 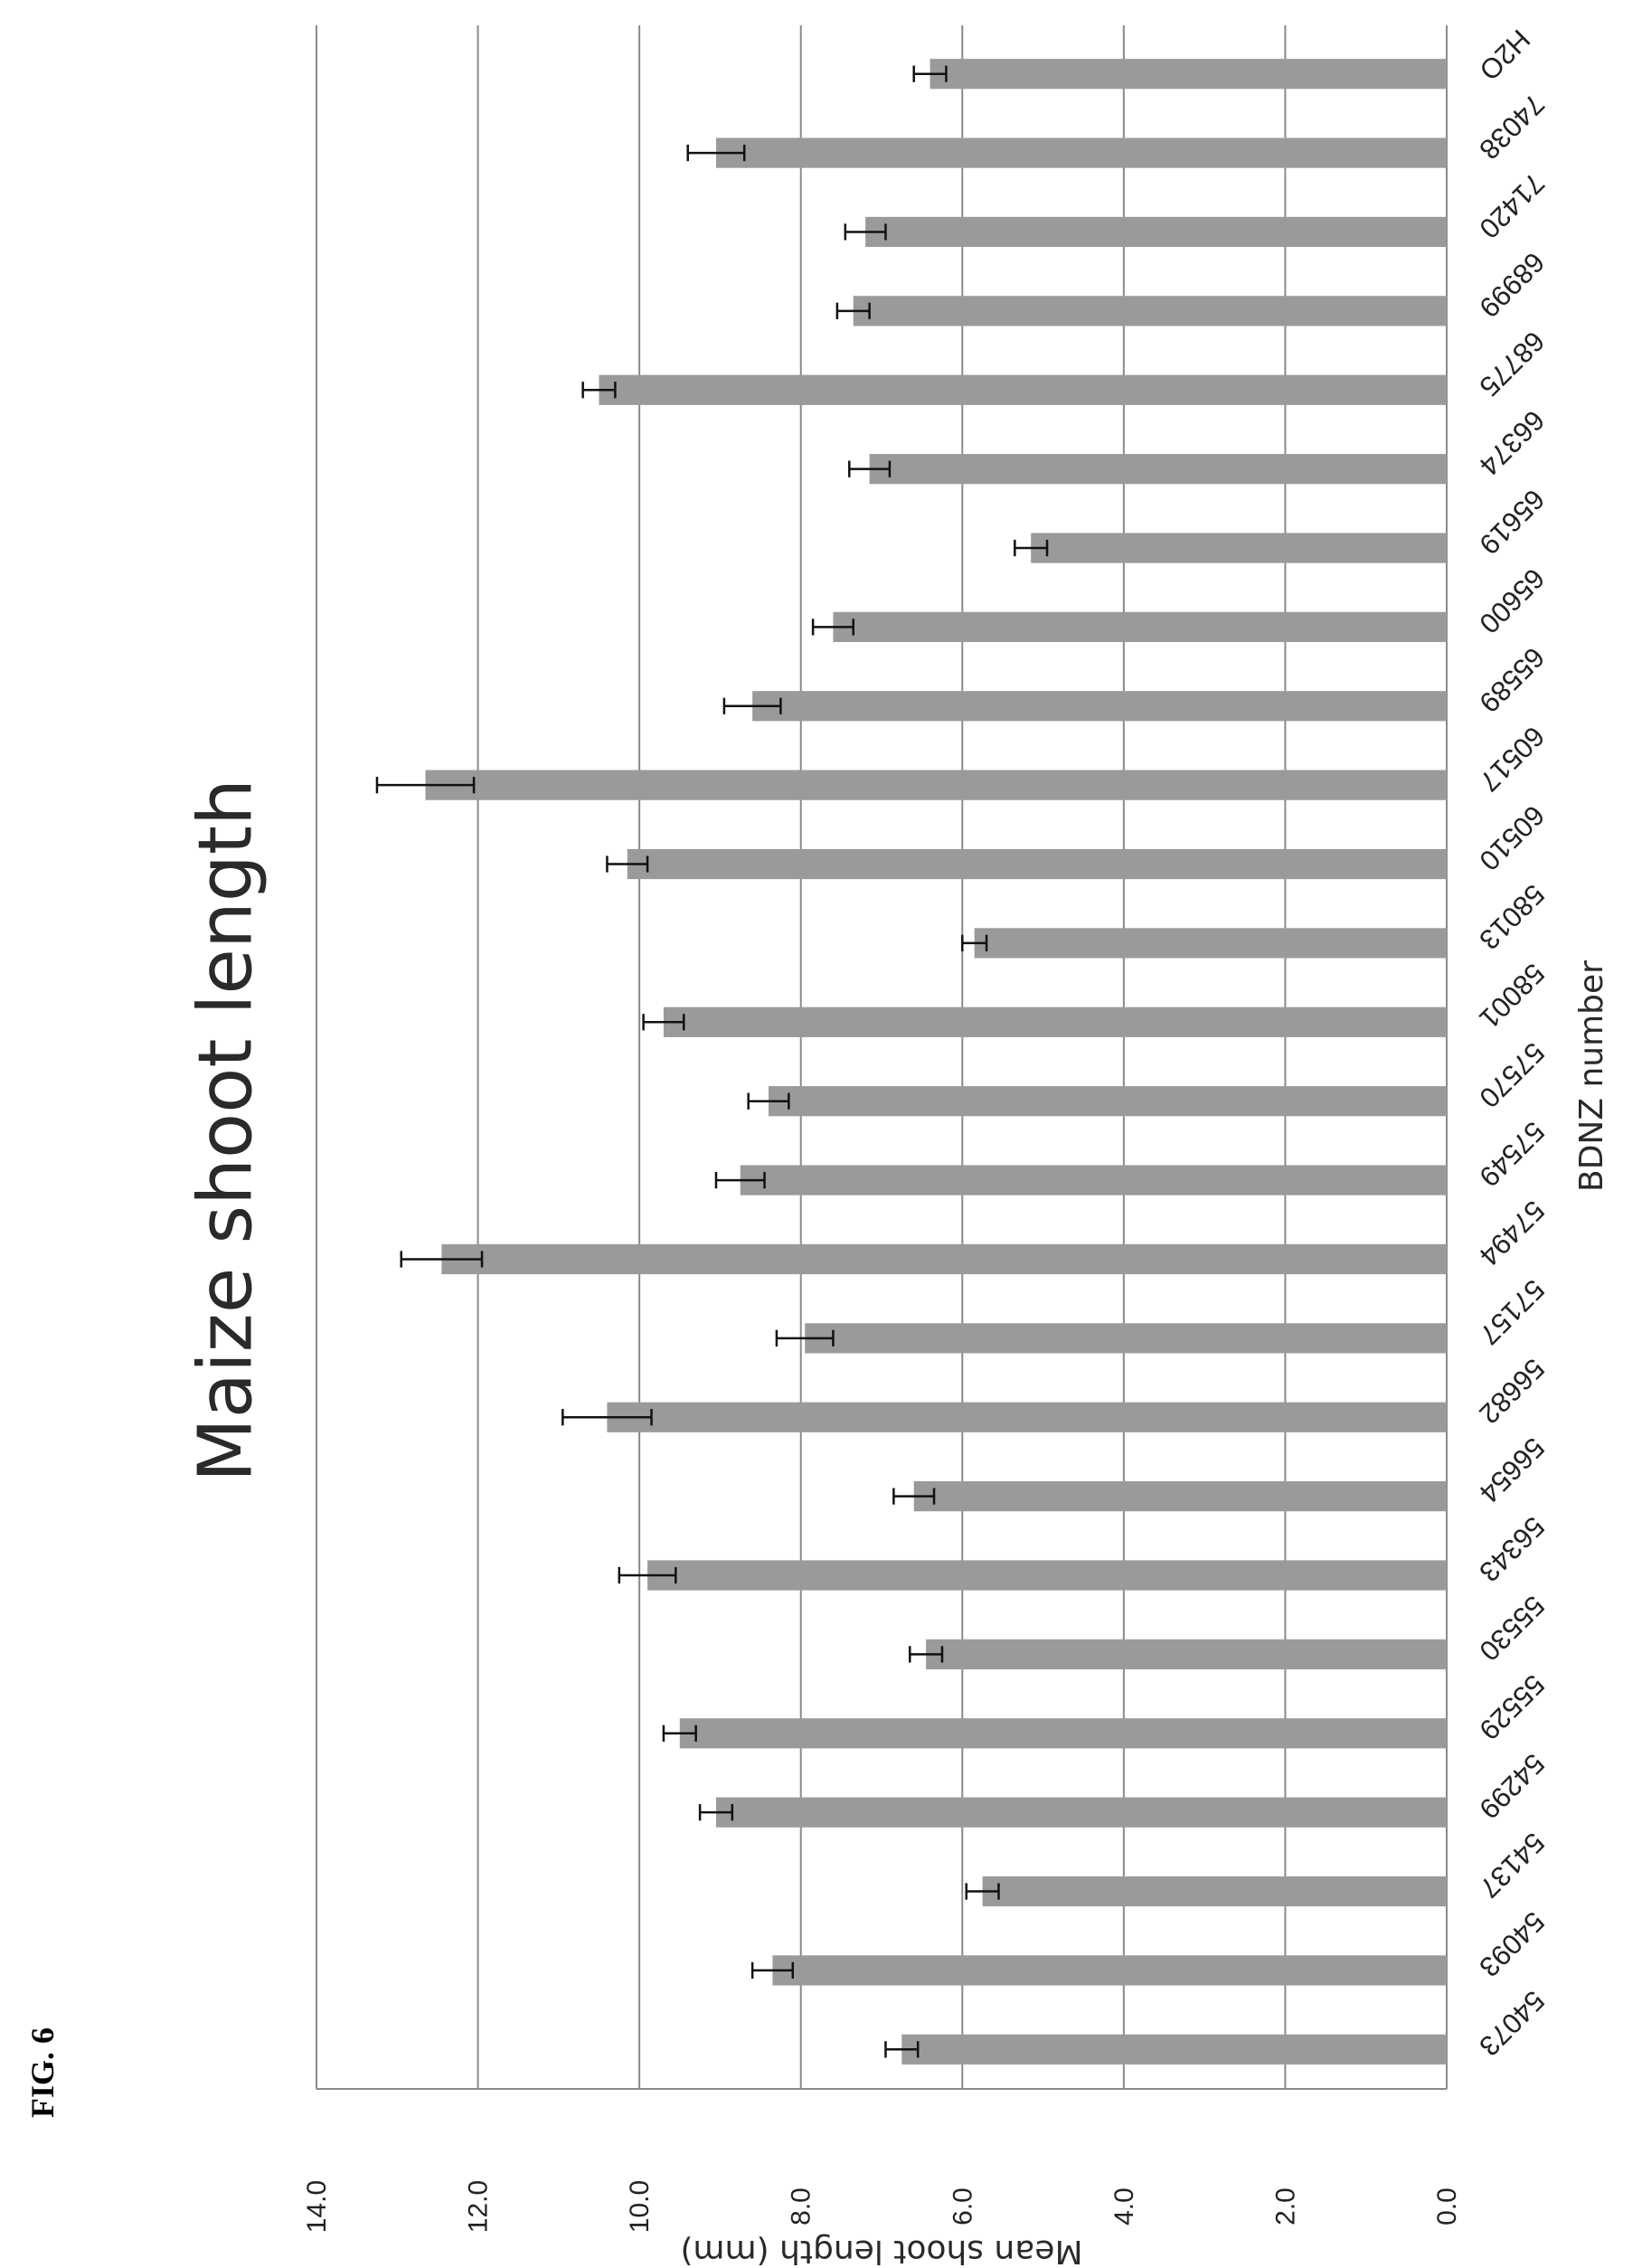 What do you see at coordinates (1512, 1549) in the screenshot?
I see `x-tick-label: 56343` at bounding box center [1512, 1549].